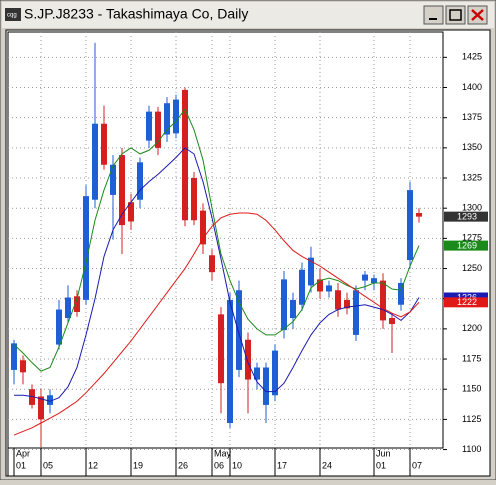 This screenshot has height=485, width=496. Describe the element at coordinates (223, 453) in the screenshot. I see `month-label: May` at that location.